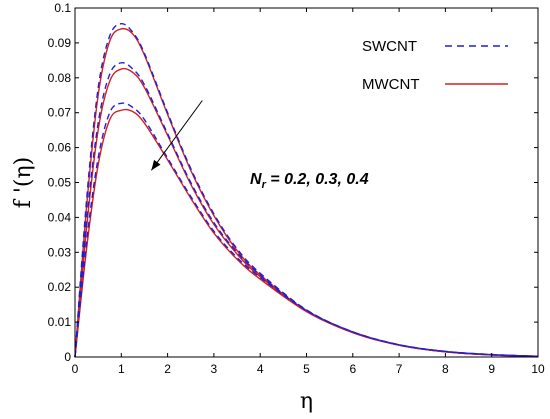  What do you see at coordinates (317, 179) in the screenshot?
I see `annotation-values: = 0.2, 0.3, 0.4` at bounding box center [317, 179].